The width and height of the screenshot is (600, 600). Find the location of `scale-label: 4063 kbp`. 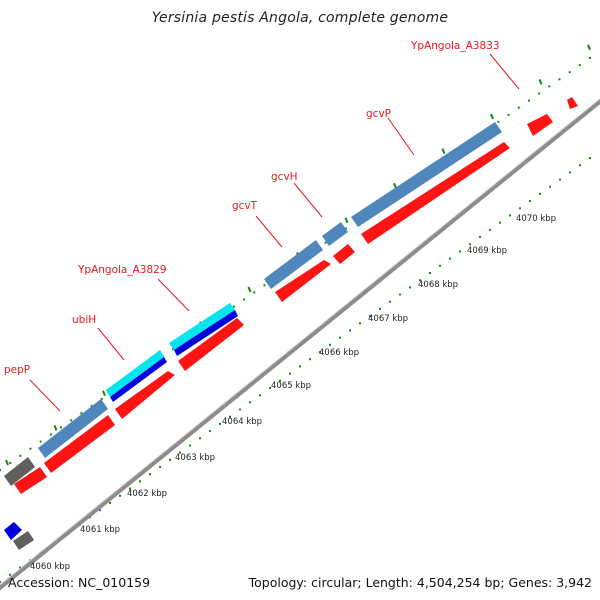

scale-label: 4063 kbp is located at coordinates (195, 458).